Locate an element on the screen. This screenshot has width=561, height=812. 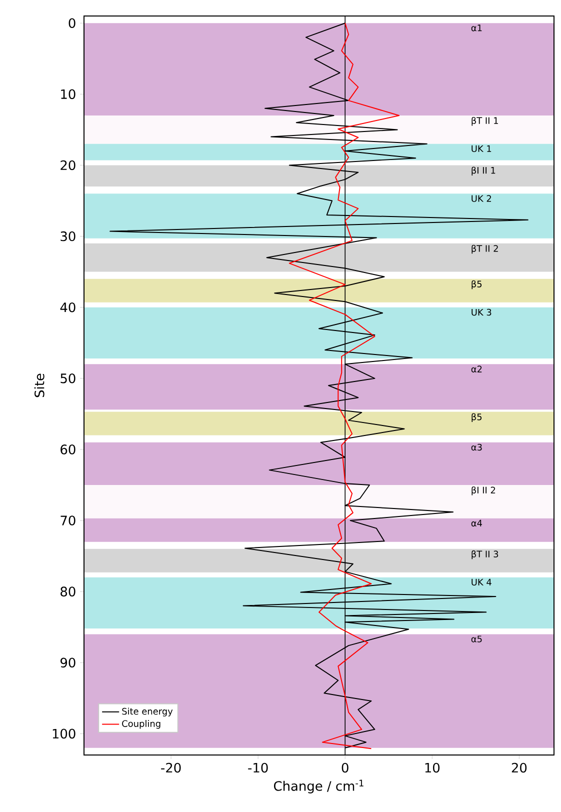
y-tick-label: 50 is located at coordinates (68, 379).